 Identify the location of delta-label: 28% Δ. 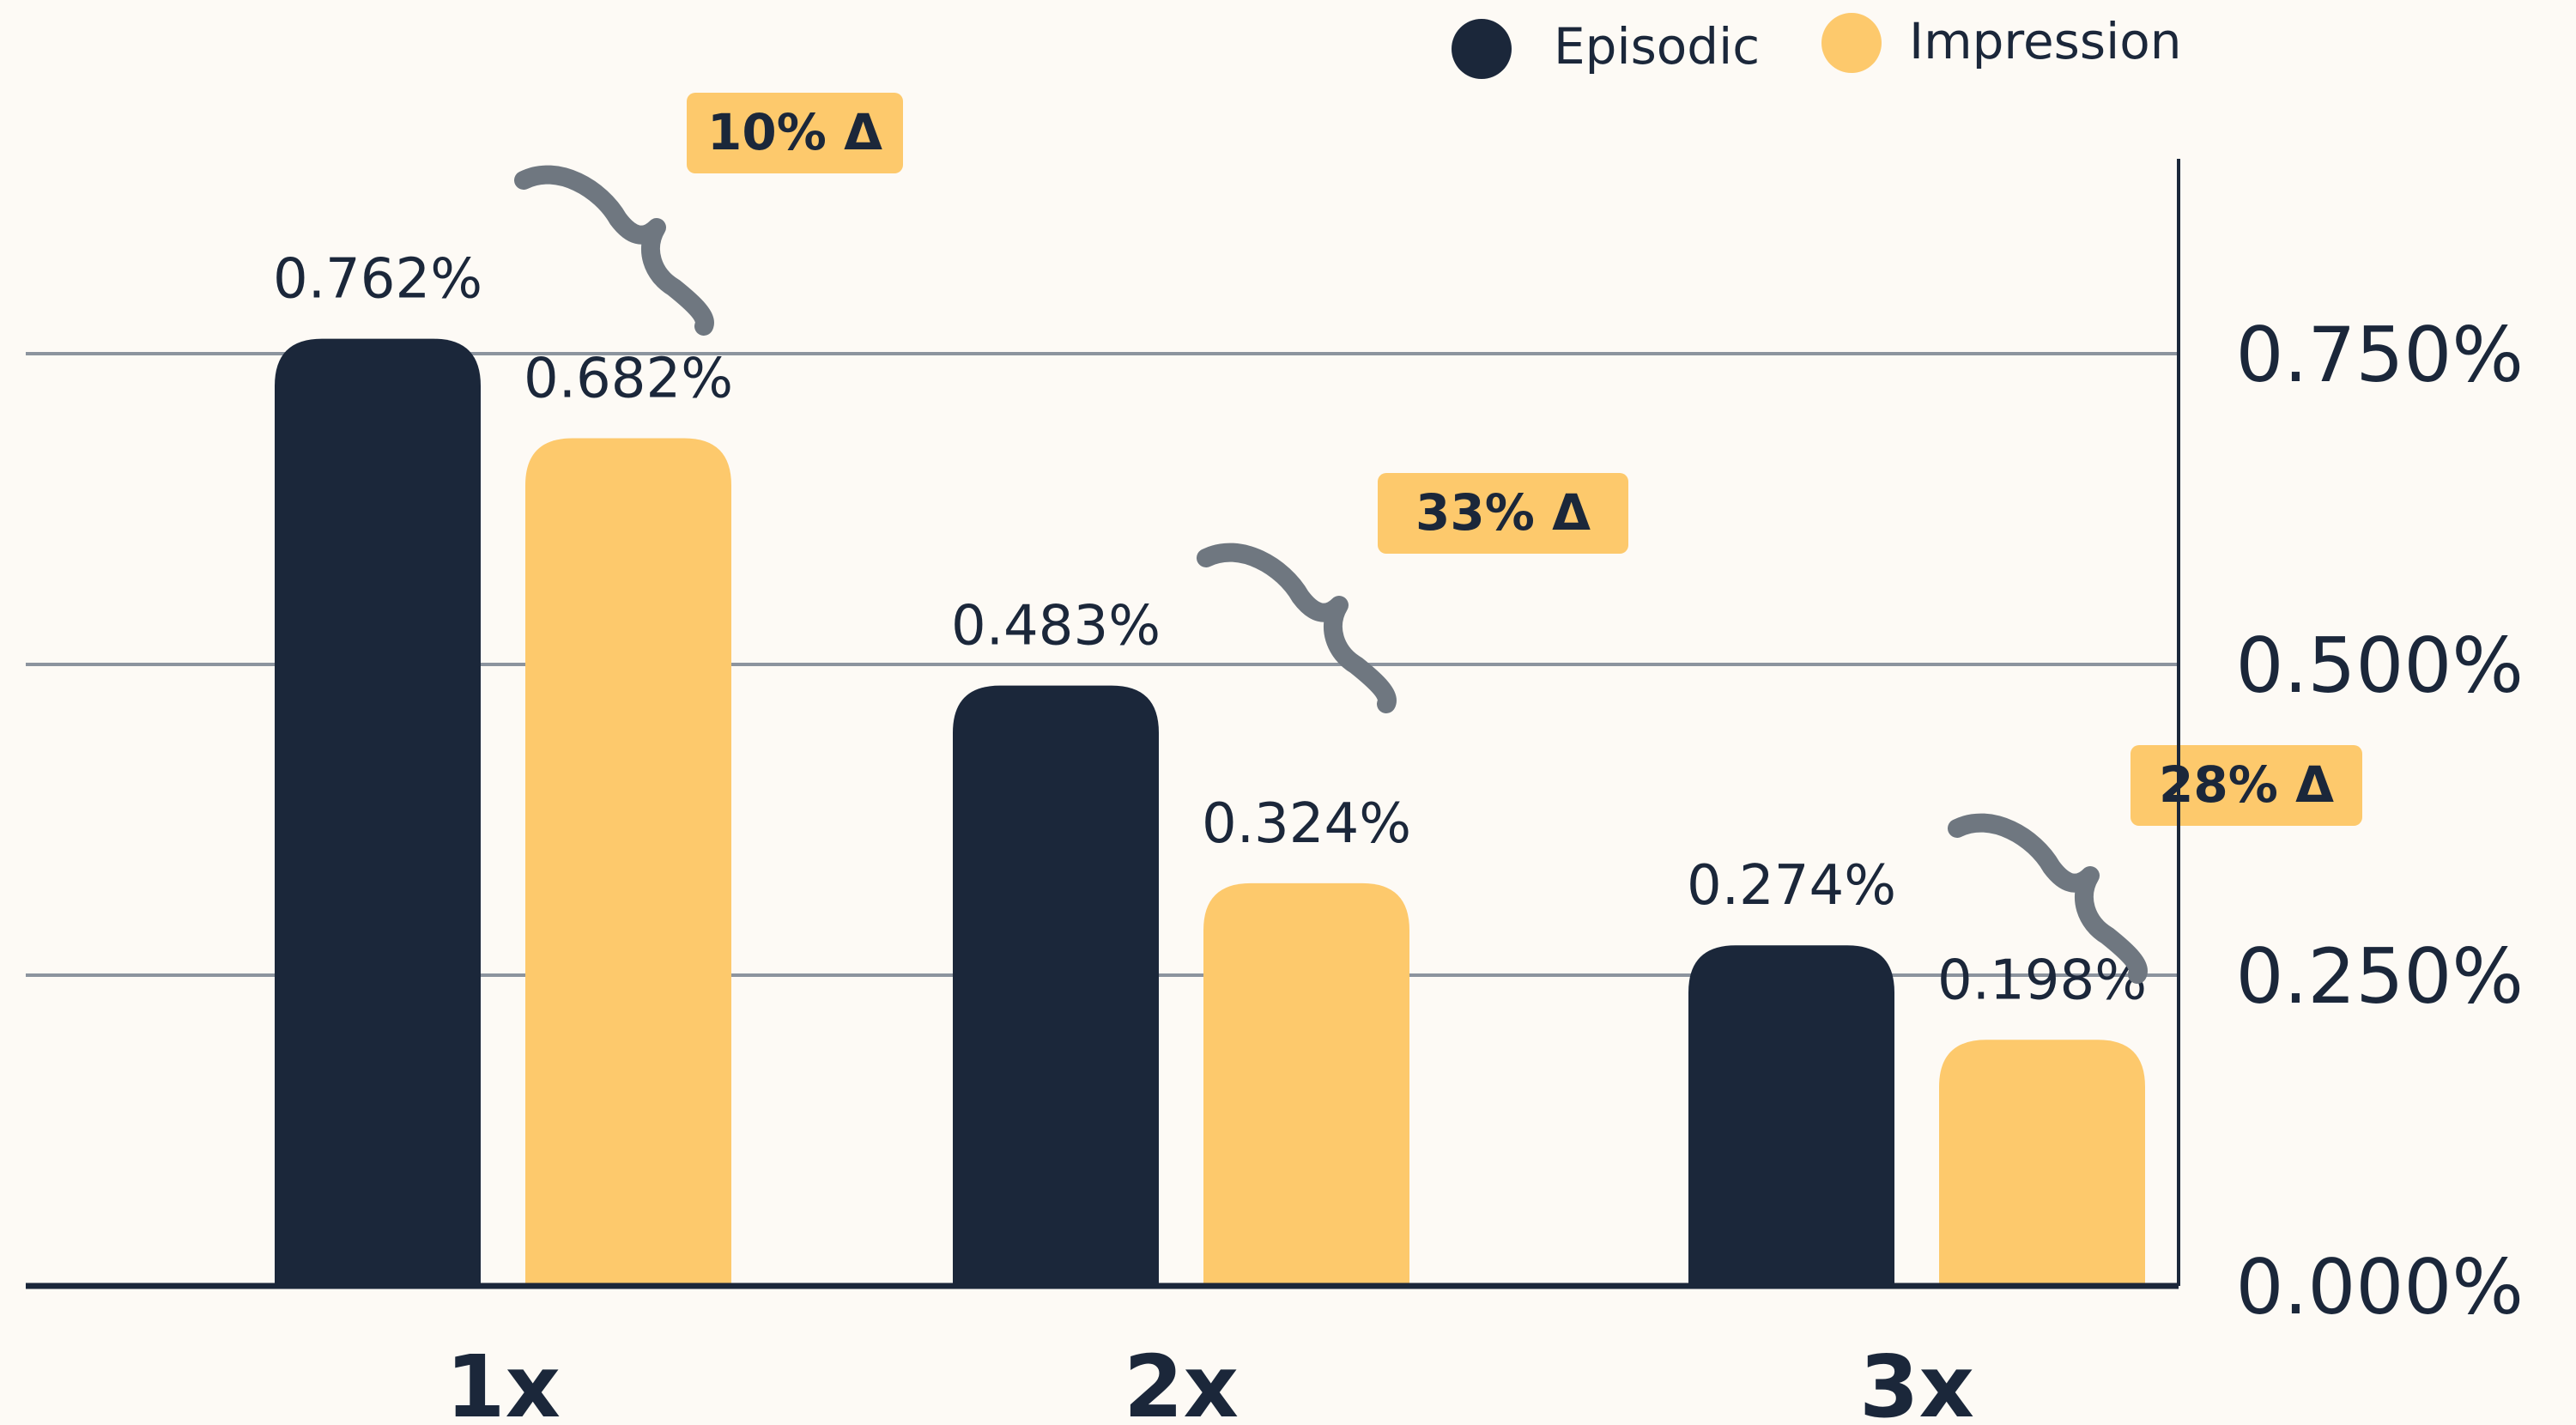
(2246, 784).